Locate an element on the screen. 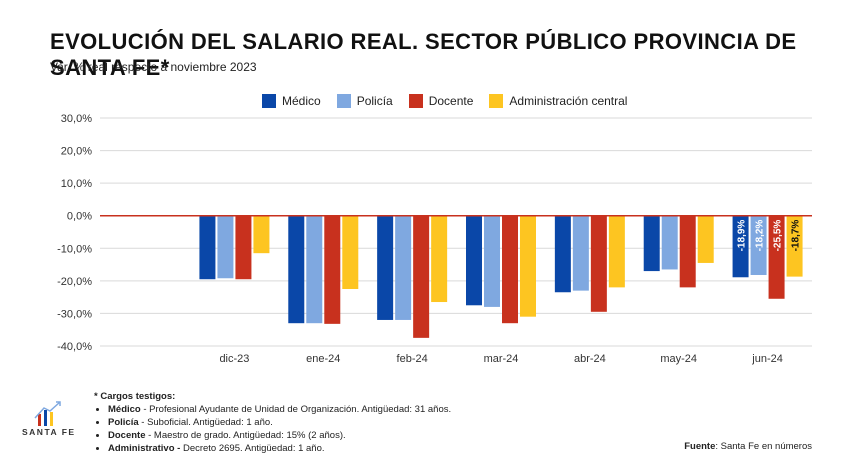  y-tick-label: -30,0% is located at coordinates (74, 314).